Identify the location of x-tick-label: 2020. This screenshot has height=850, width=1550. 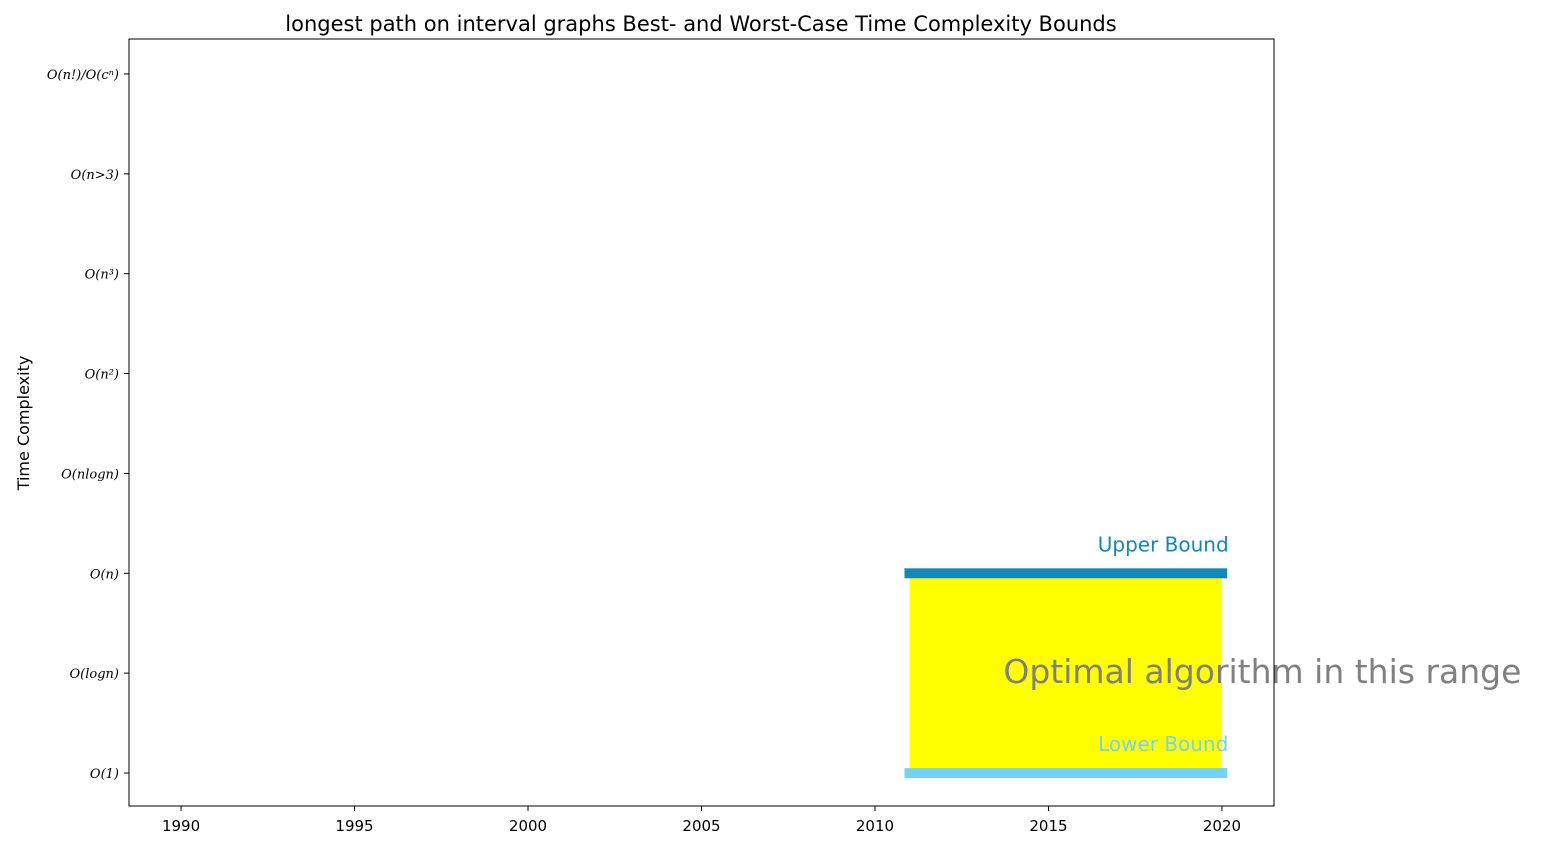
(1222, 826).